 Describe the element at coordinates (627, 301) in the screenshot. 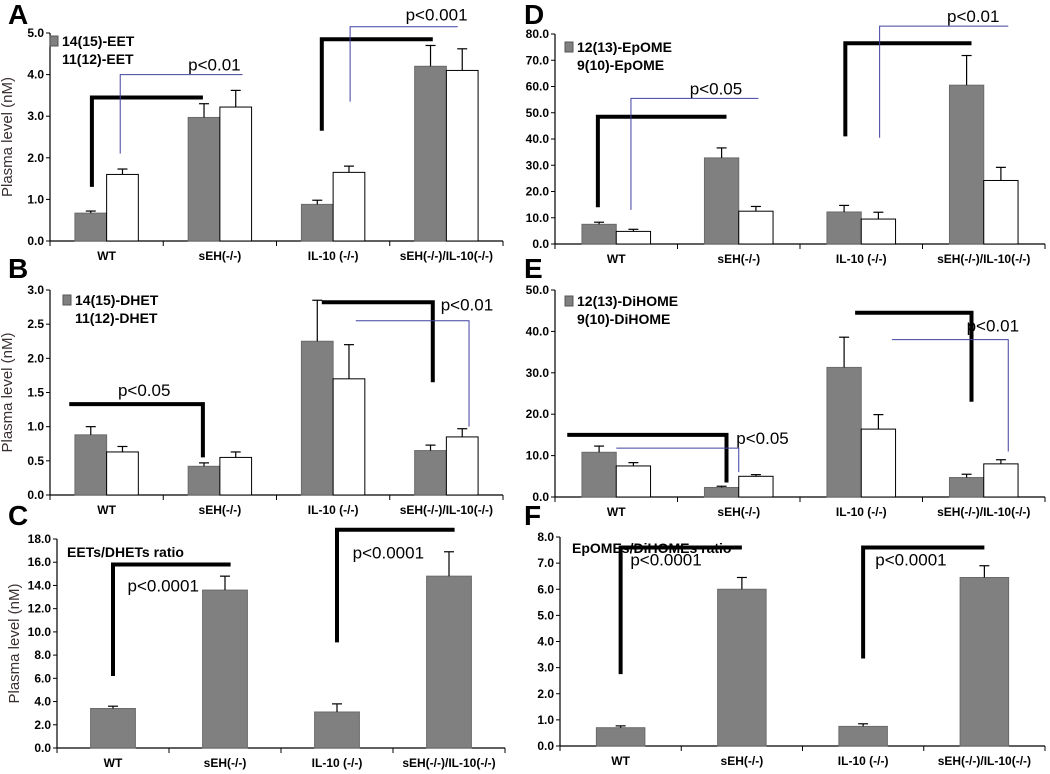

I see `legend-label: 12(13)-DiHOME` at that location.